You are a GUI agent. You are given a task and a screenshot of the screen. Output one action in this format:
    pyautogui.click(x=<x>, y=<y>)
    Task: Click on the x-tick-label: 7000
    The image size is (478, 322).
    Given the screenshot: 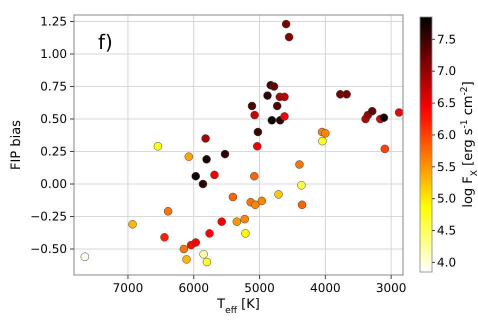 What is the action you would take?
    pyautogui.click(x=128, y=288)
    